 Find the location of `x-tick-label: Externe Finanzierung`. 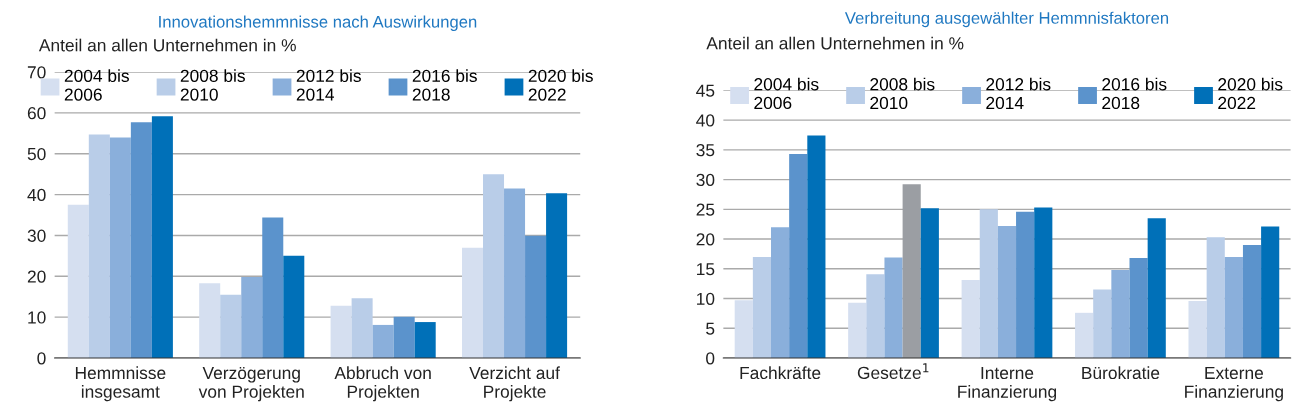

x-tick-label: Externe Finanzierung is located at coordinates (1234, 384).